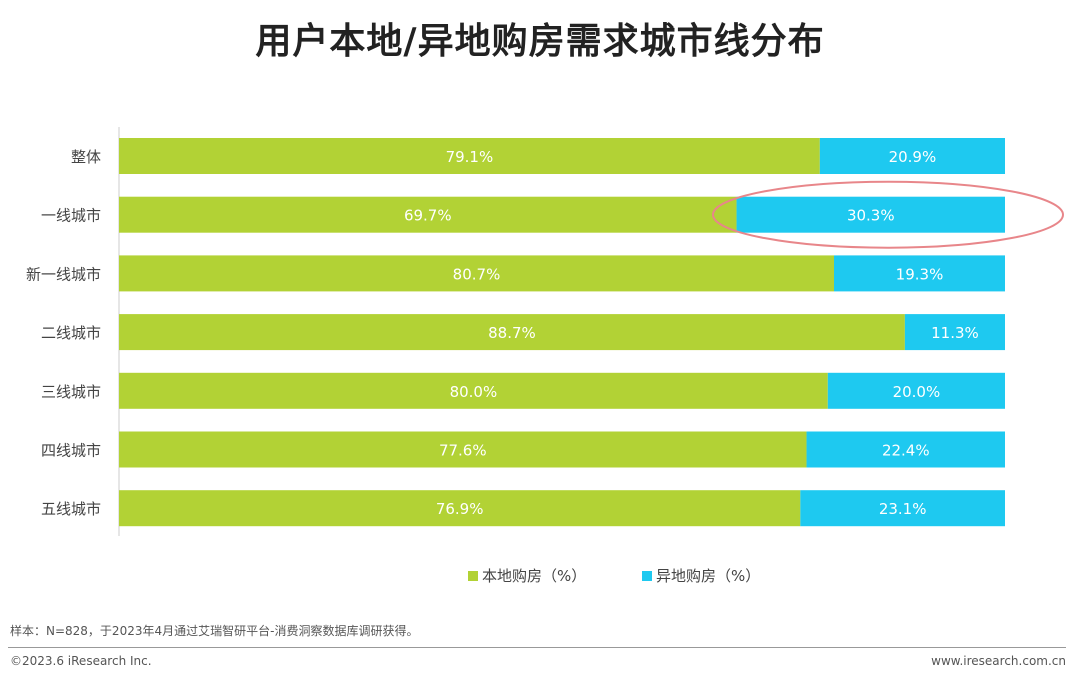  I want to click on copyright: ©2023.6 iResearch Inc., so click(81, 661).